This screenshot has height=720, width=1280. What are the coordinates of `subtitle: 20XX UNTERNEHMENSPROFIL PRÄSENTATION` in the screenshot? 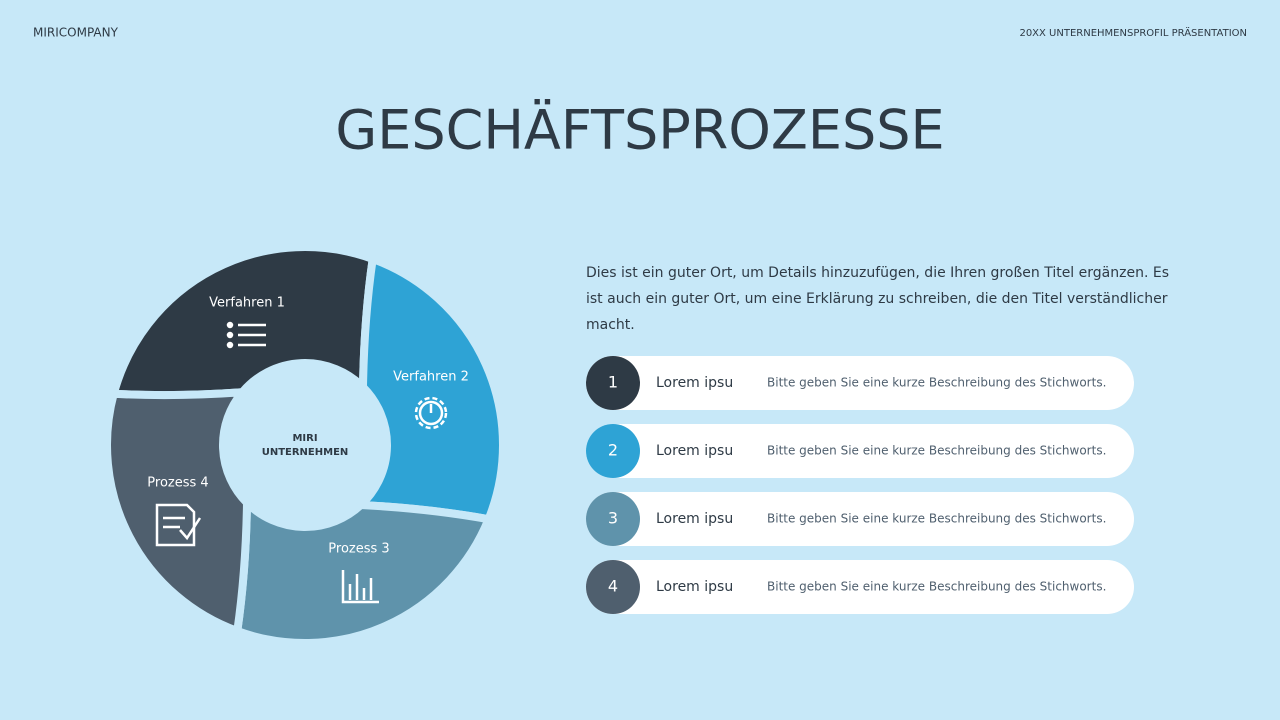 It's located at (1133, 32).